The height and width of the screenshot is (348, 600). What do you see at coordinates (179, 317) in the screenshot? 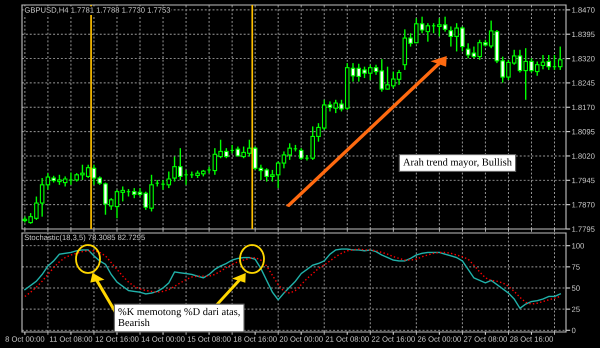
I see `annotation: %K memotong %D dari atas, Bearish` at bounding box center [179, 317].